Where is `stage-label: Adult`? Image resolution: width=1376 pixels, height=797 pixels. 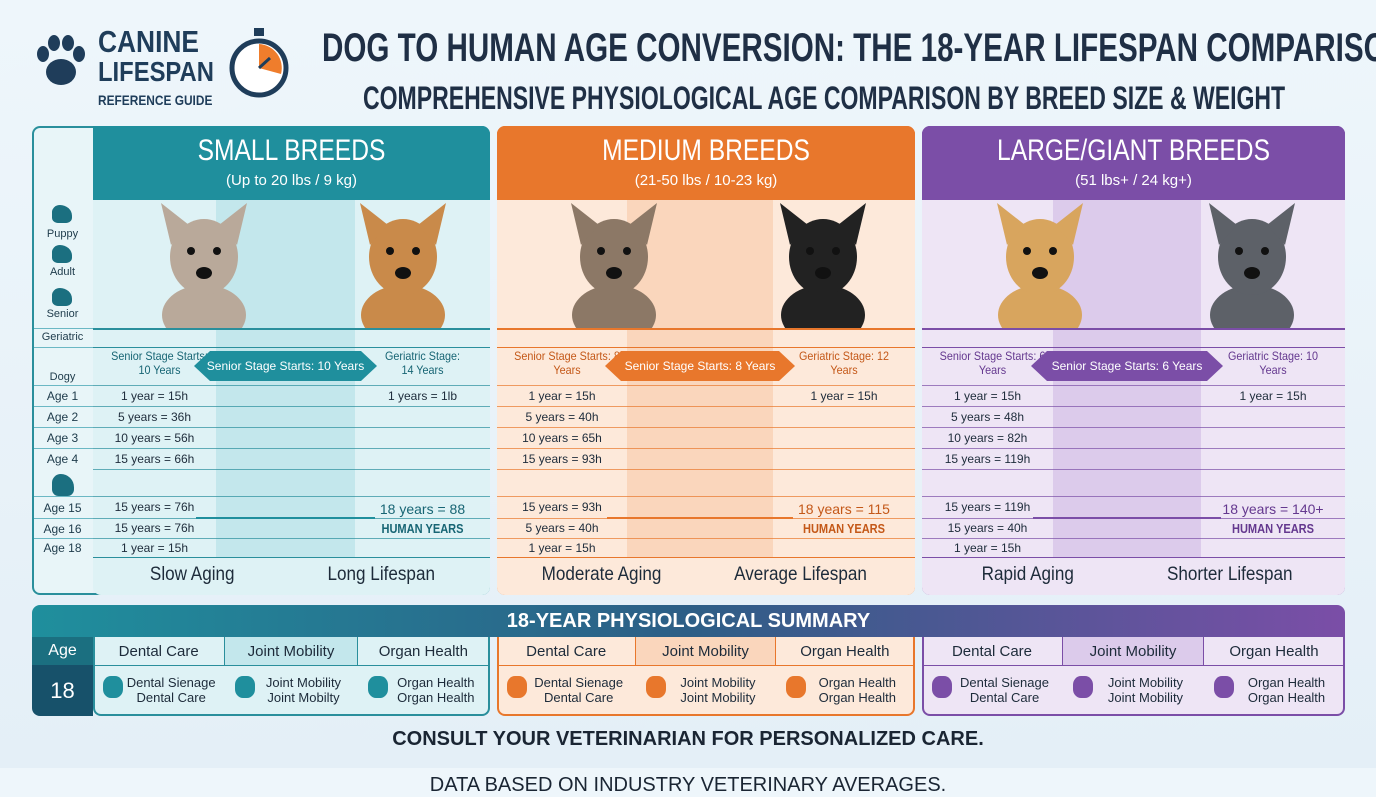 stage-label: Adult is located at coordinates (62, 272).